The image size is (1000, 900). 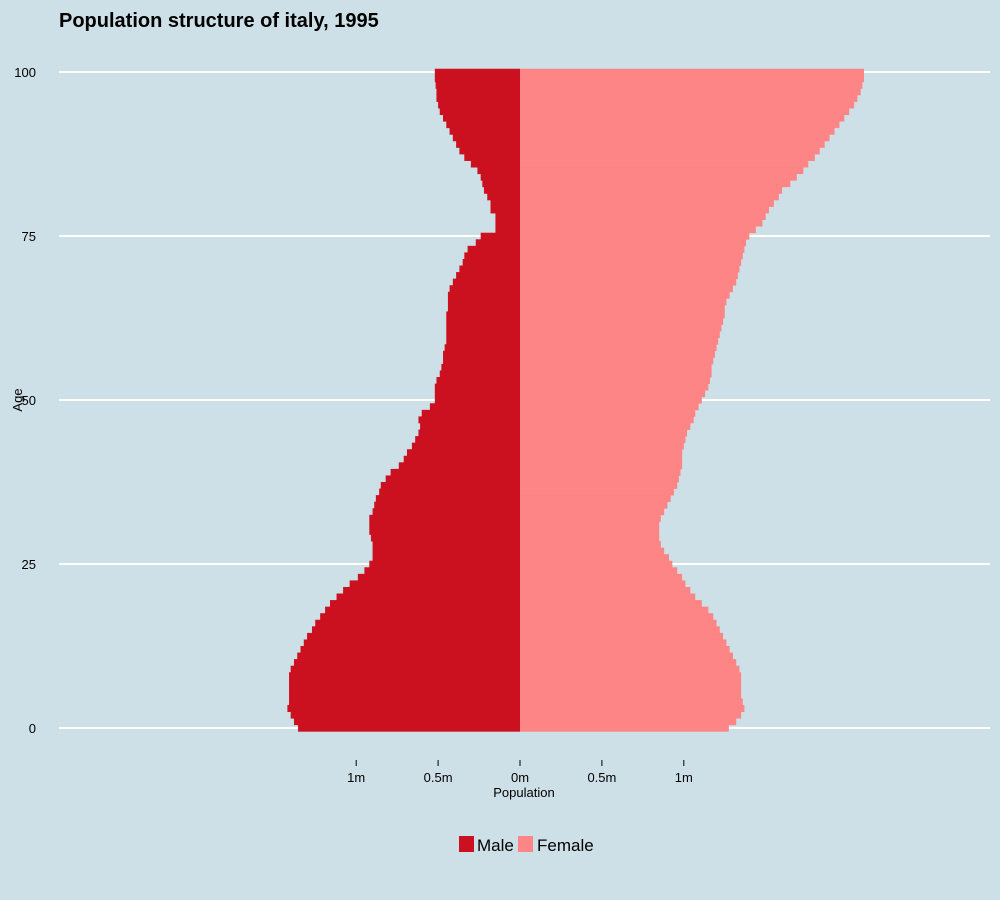 What do you see at coordinates (466, 844) in the screenshot?
I see `legend-swatch-male` at bounding box center [466, 844].